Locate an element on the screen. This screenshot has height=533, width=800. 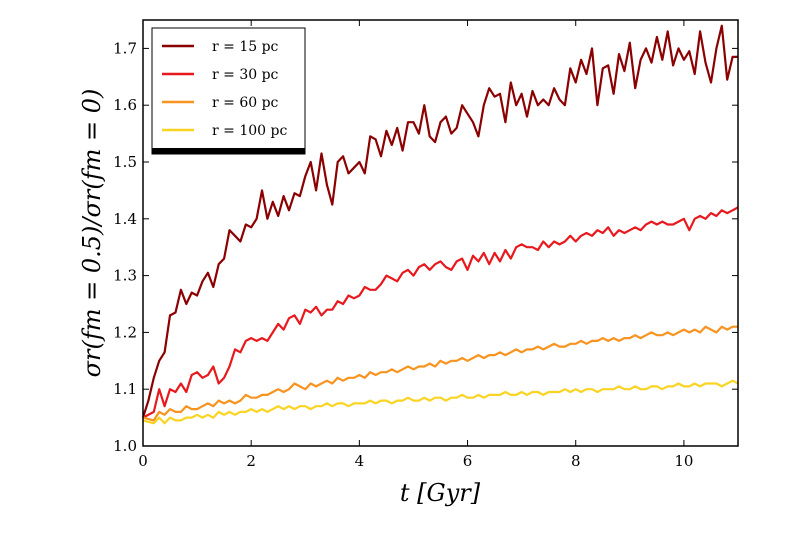
y-tick-label: 1.2 is located at coordinates (125, 332).